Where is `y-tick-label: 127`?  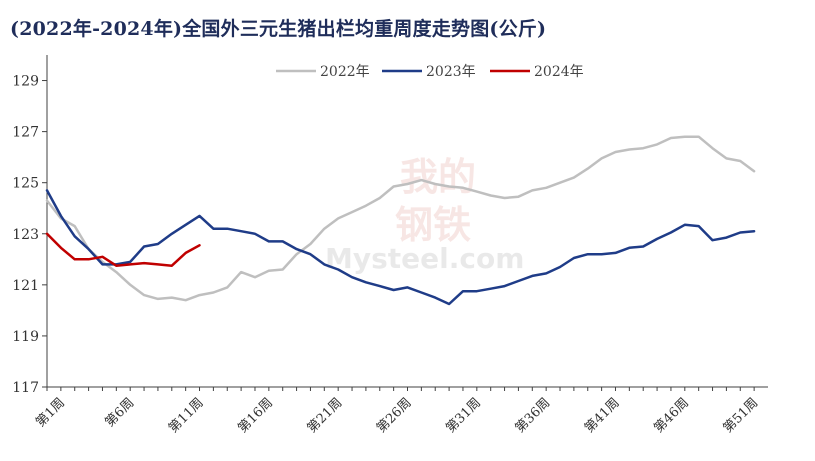 y-tick-label: 127 is located at coordinates (25, 133).